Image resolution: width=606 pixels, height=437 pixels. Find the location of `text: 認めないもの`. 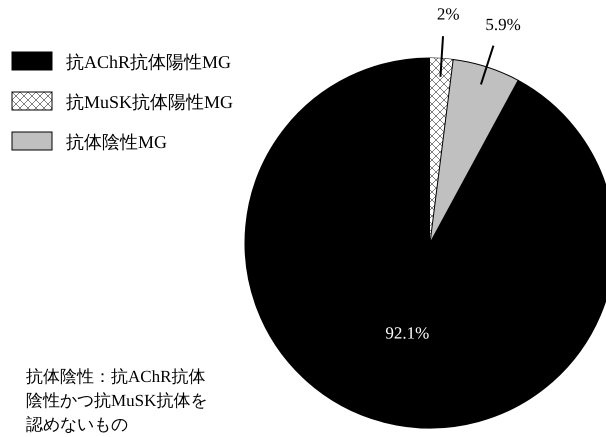

text: 認めないもの is located at coordinates (77, 424).